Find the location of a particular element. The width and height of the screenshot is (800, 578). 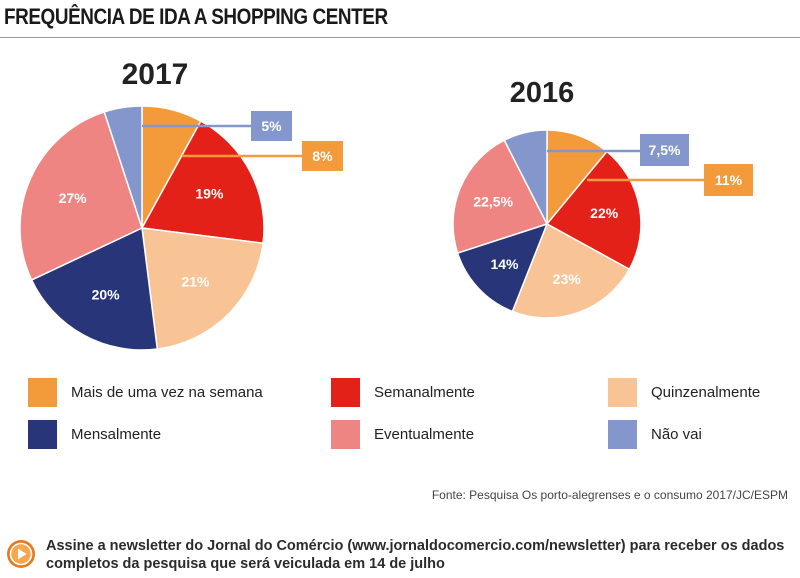

data-label: 5% is located at coordinates (271, 126).